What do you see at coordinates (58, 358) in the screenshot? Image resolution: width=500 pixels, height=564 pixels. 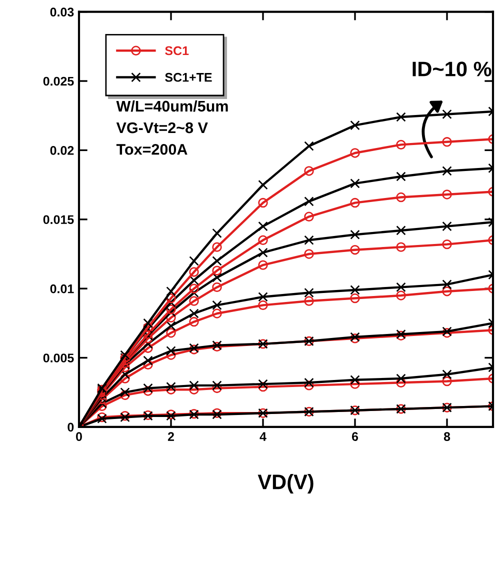 I see `y-tick-label: 0.005` at bounding box center [58, 358].